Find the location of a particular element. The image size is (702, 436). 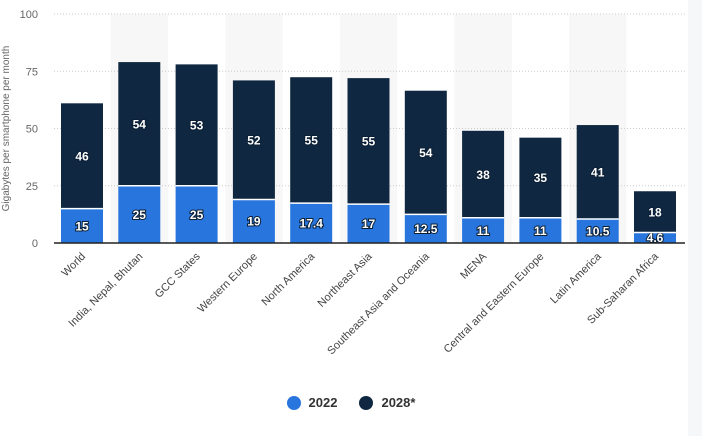

legend-item-2028: 2028* is located at coordinates (387, 402).